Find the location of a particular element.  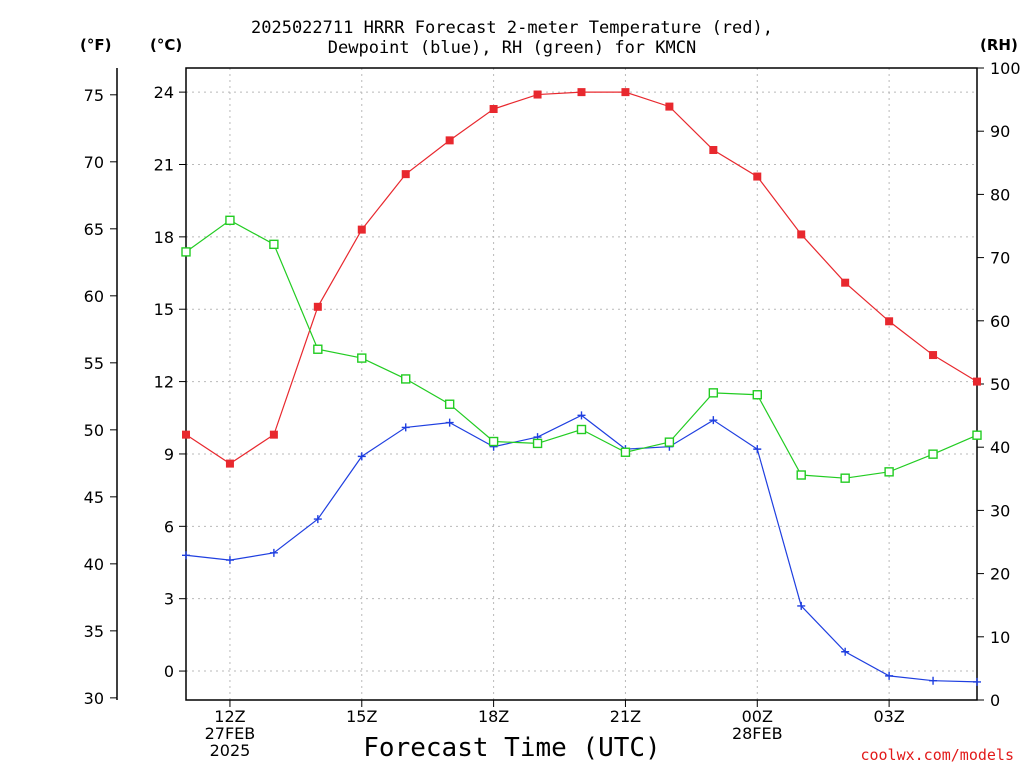

fahrenheit-tick-label: 35 is located at coordinates (94, 631).